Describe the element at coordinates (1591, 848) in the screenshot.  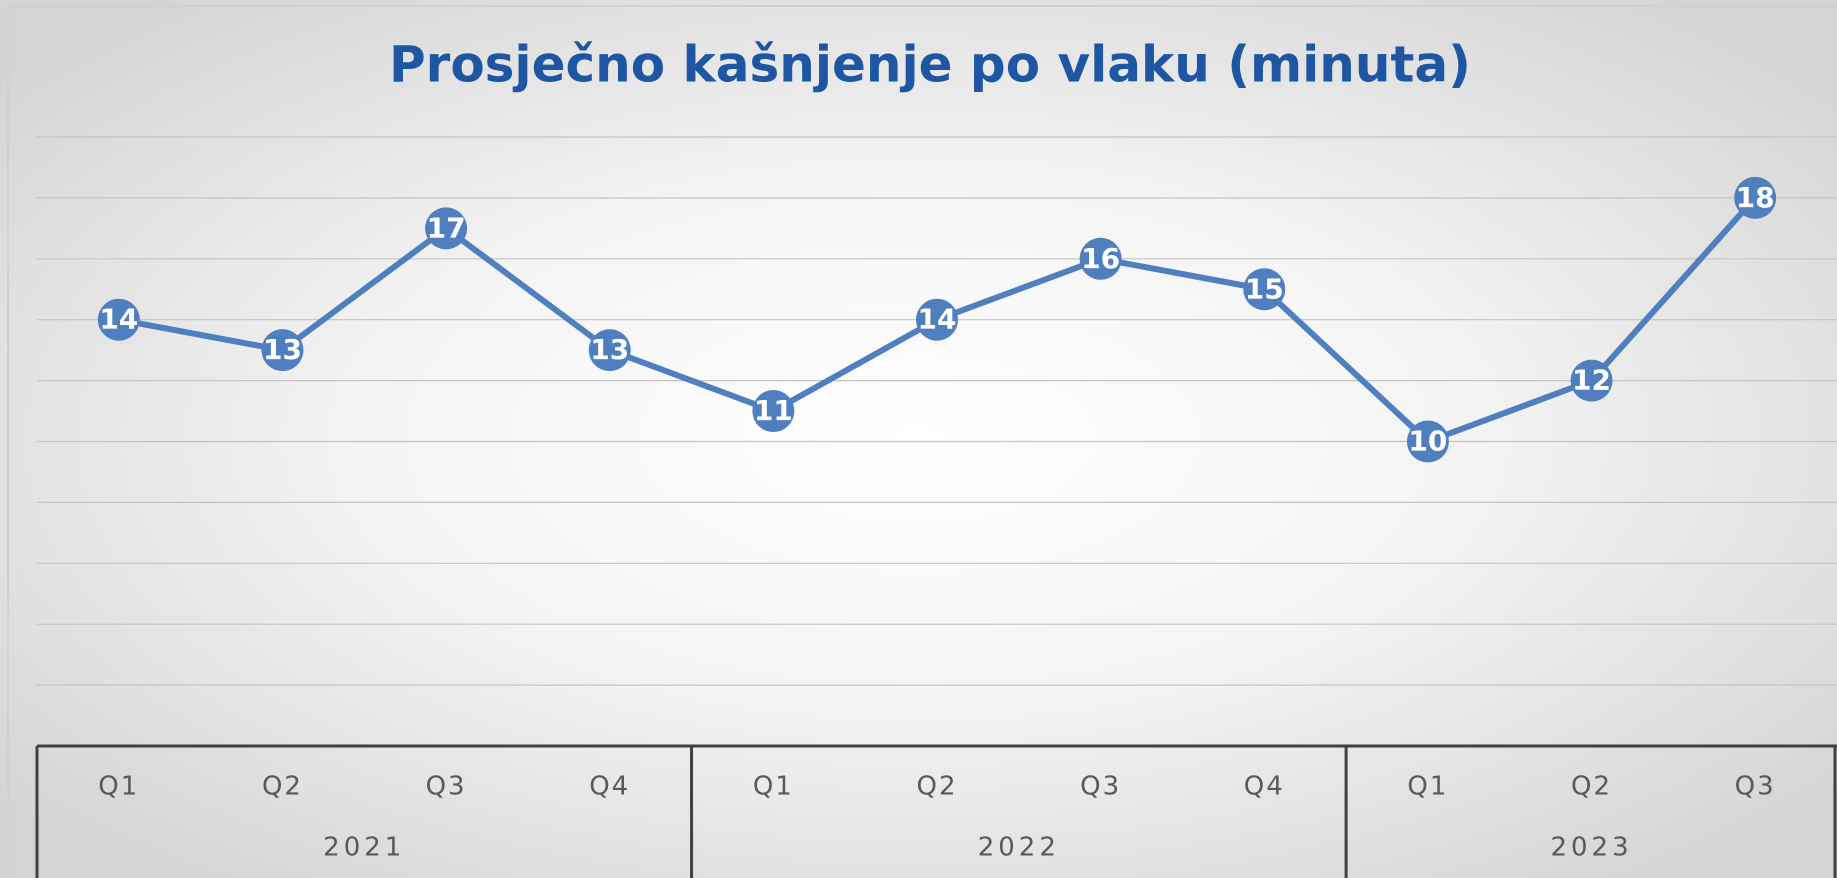
I see `group-label: 2023` at that location.